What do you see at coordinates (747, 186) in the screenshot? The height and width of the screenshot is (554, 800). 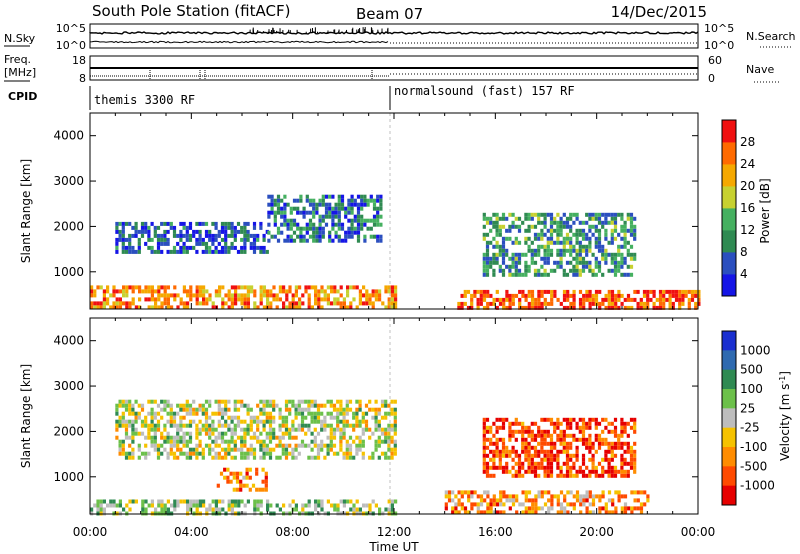 I see `colorbar-tick-label: 20` at bounding box center [747, 186].